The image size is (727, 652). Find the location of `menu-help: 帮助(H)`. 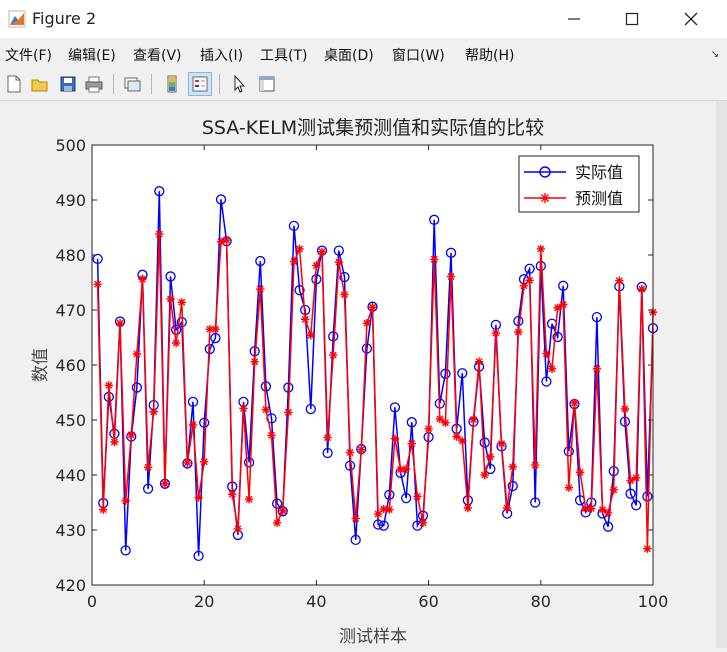

menu-help: 帮助(H) is located at coordinates (490, 56).